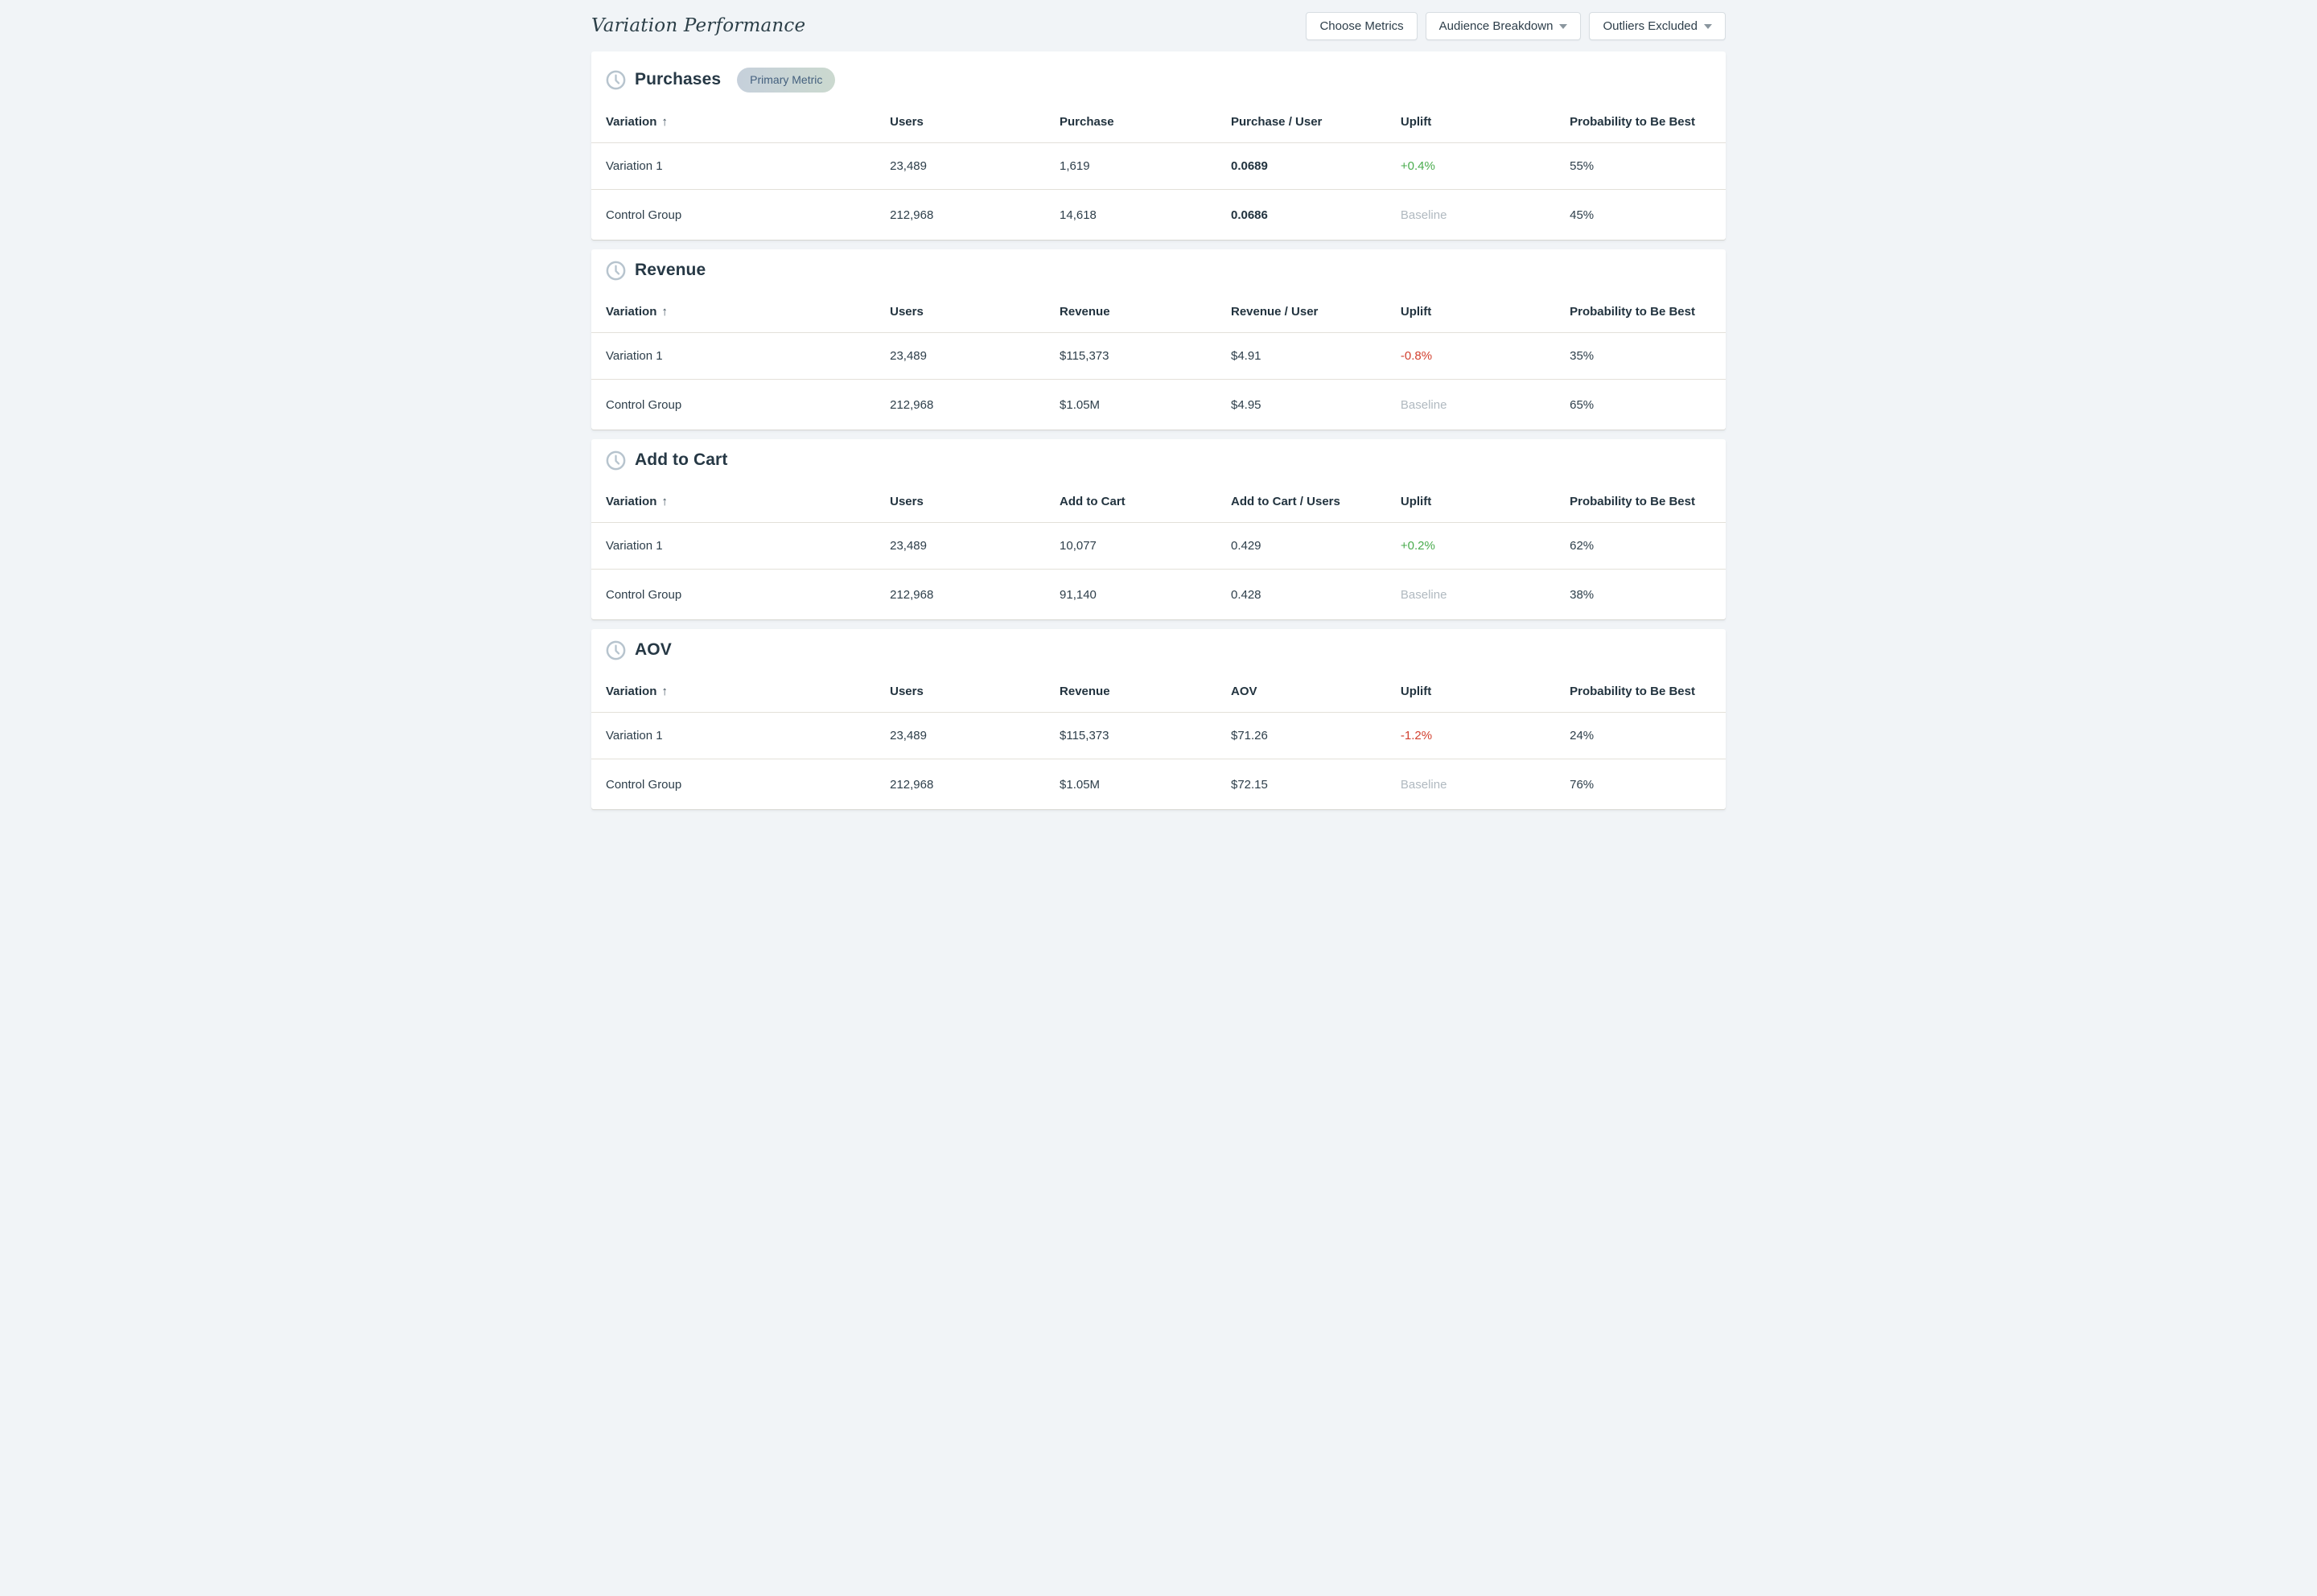  What do you see at coordinates (1245, 594) in the screenshot?
I see `cell-metric-per-user: 0.428` at bounding box center [1245, 594].